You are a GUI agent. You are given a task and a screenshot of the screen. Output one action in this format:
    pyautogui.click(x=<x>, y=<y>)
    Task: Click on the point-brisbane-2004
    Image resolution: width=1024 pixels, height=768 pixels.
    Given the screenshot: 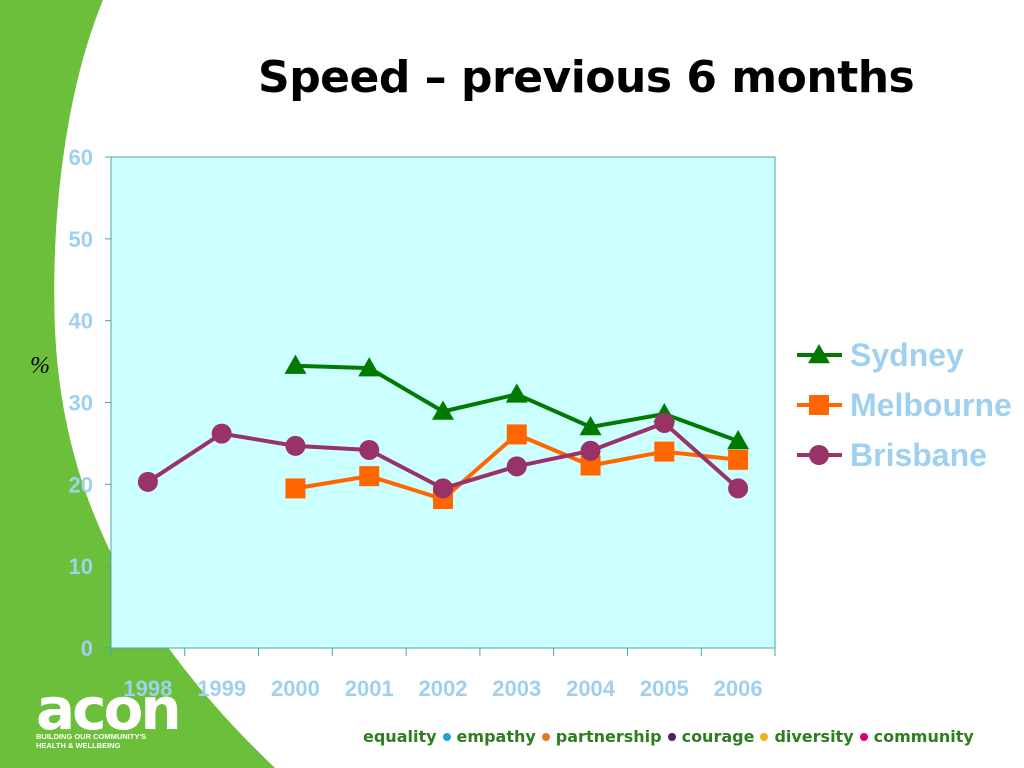 What is the action you would take?
    pyautogui.click(x=590, y=450)
    